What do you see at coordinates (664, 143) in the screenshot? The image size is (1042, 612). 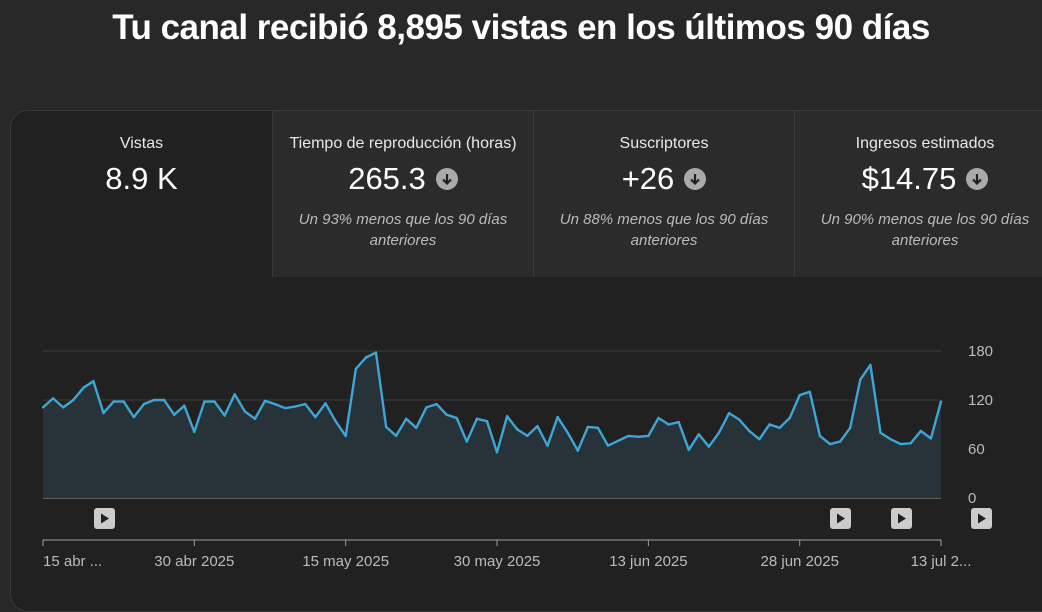 I see `metric-label: Suscriptores` at bounding box center [664, 143].